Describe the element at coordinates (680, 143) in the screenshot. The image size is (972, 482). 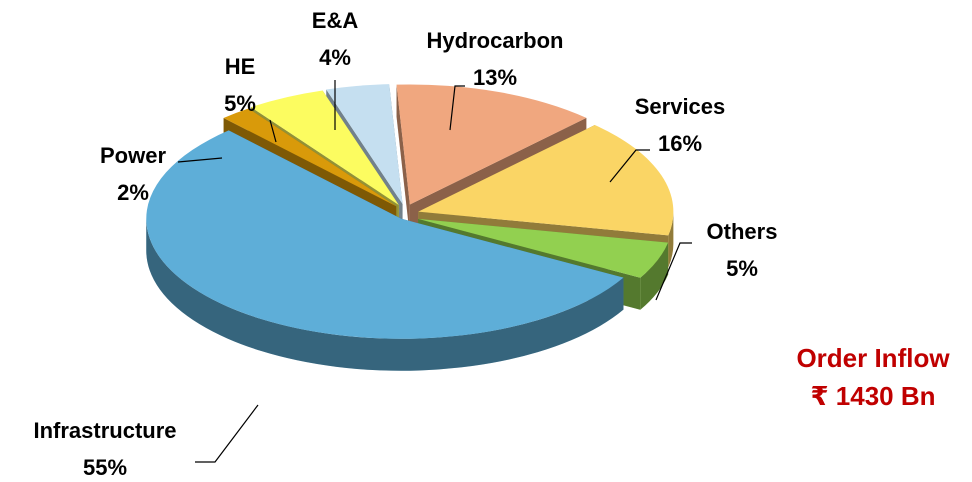
I see `value-label: 16%` at that location.